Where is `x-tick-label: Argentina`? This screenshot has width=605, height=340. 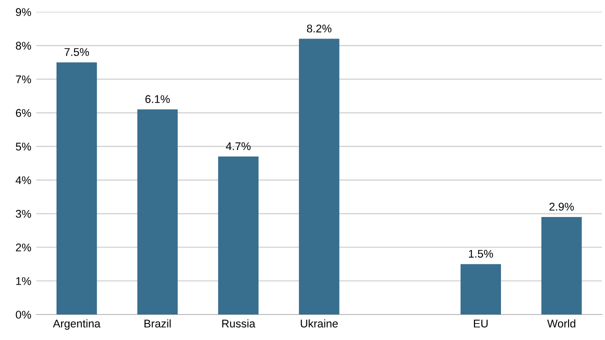 x-tick-label: Argentina is located at coordinates (76, 324).